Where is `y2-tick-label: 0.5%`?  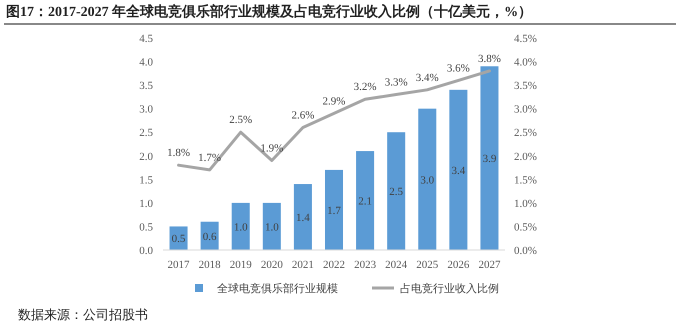
y2-tick-label: 0.5% is located at coordinates (525, 227).